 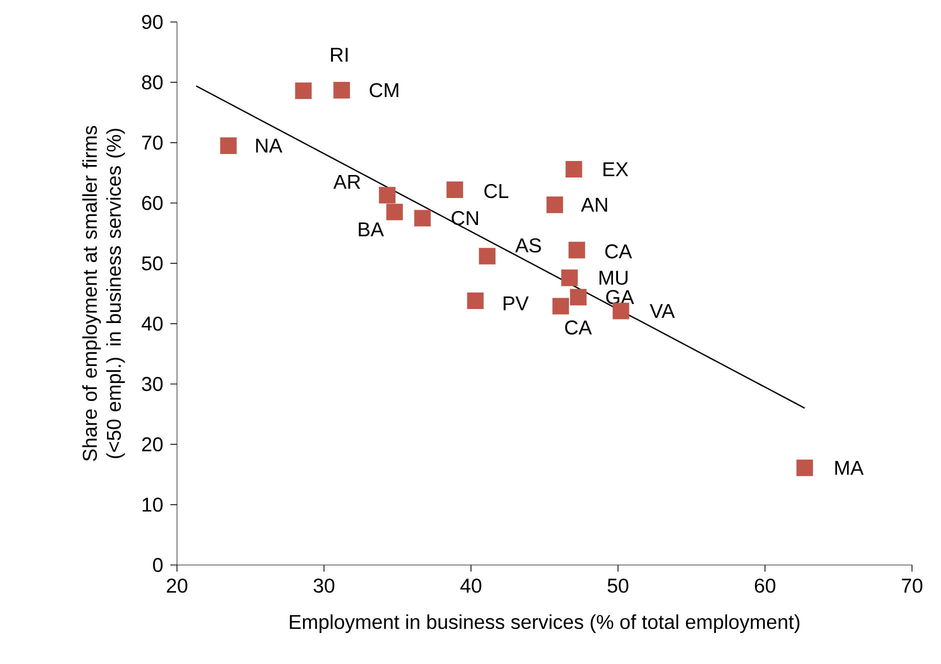 What do you see at coordinates (103, 293) in the screenshot?
I see `y-axis-title: Share of employment at smaller firms (<50 empl.) in business services (%)` at bounding box center [103, 293].